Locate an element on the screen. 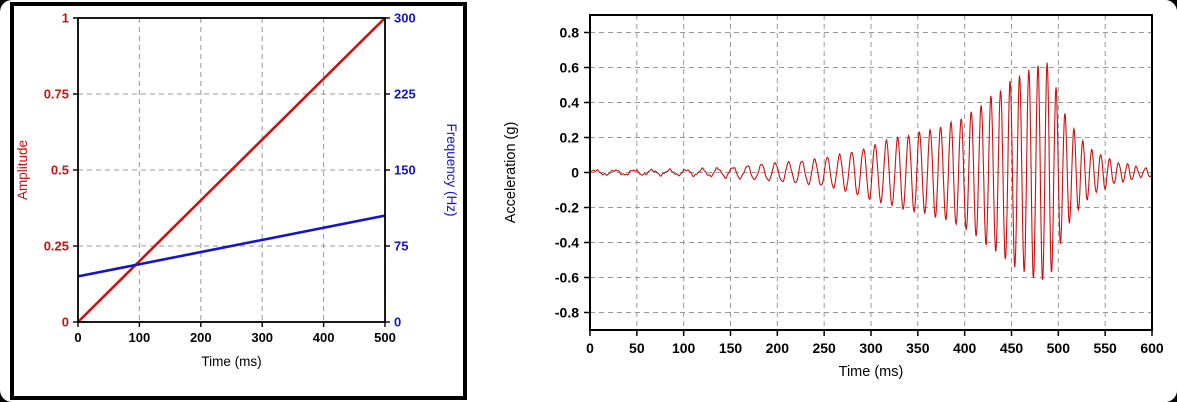  x-tick-label: 250 is located at coordinates (824, 348).